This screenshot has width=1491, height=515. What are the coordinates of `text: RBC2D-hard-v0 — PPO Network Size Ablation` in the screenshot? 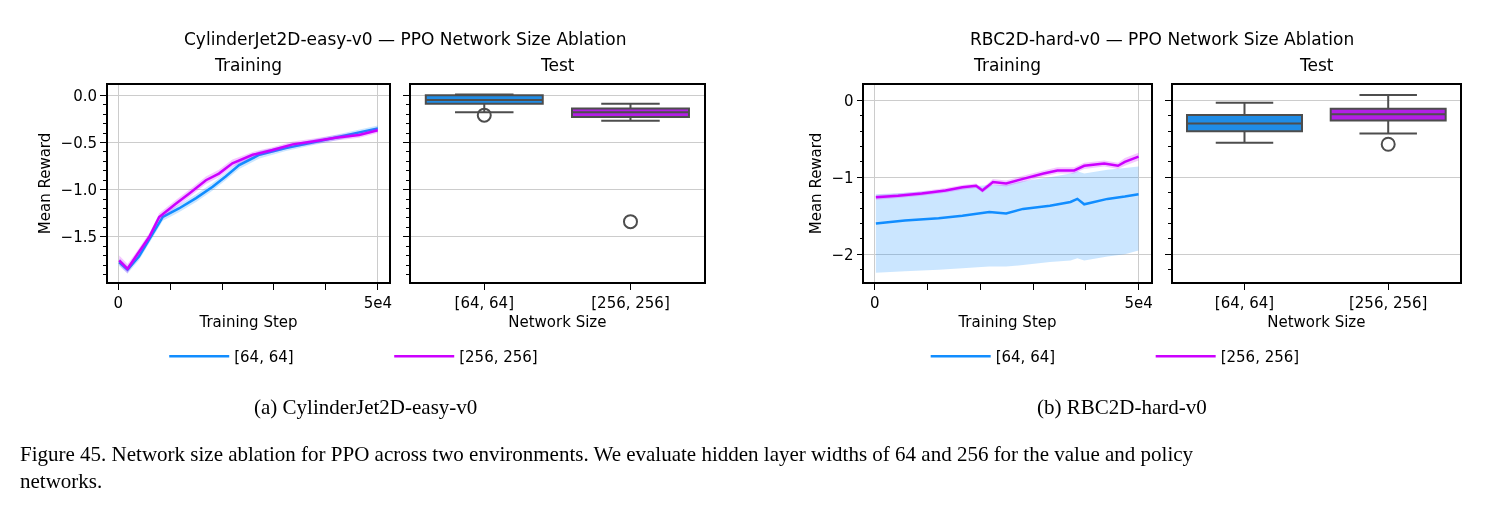 It's located at (1162, 39).